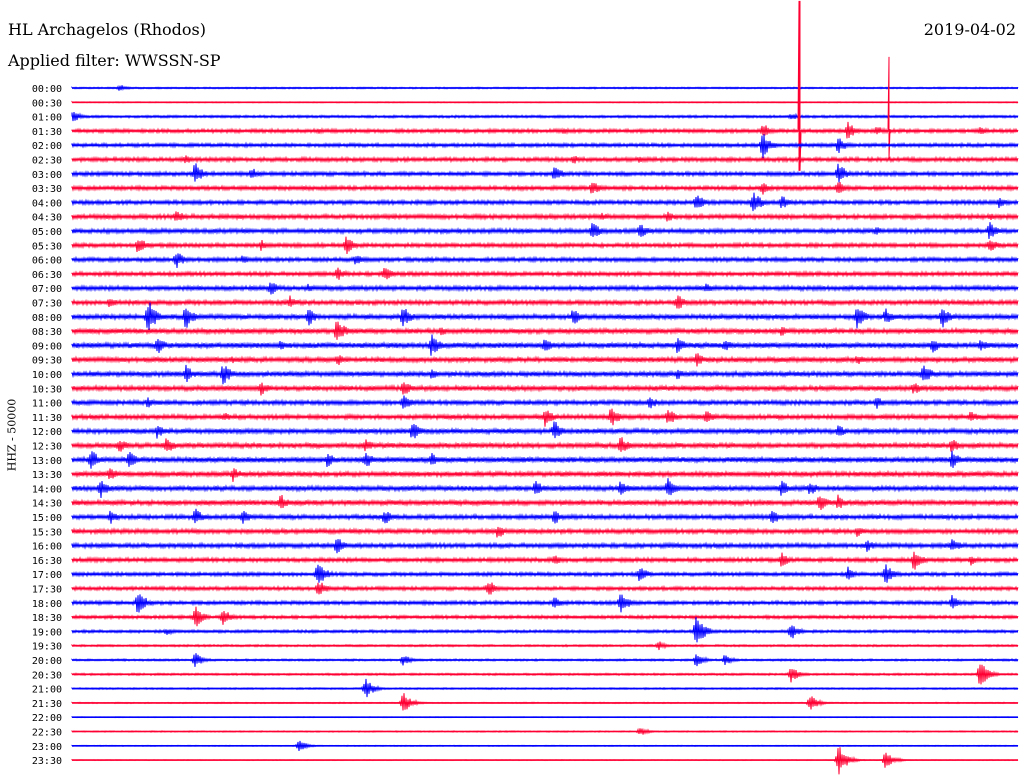  What do you see at coordinates (47, 461) in the screenshot?
I see `time-tick-label: 13:00` at bounding box center [47, 461].